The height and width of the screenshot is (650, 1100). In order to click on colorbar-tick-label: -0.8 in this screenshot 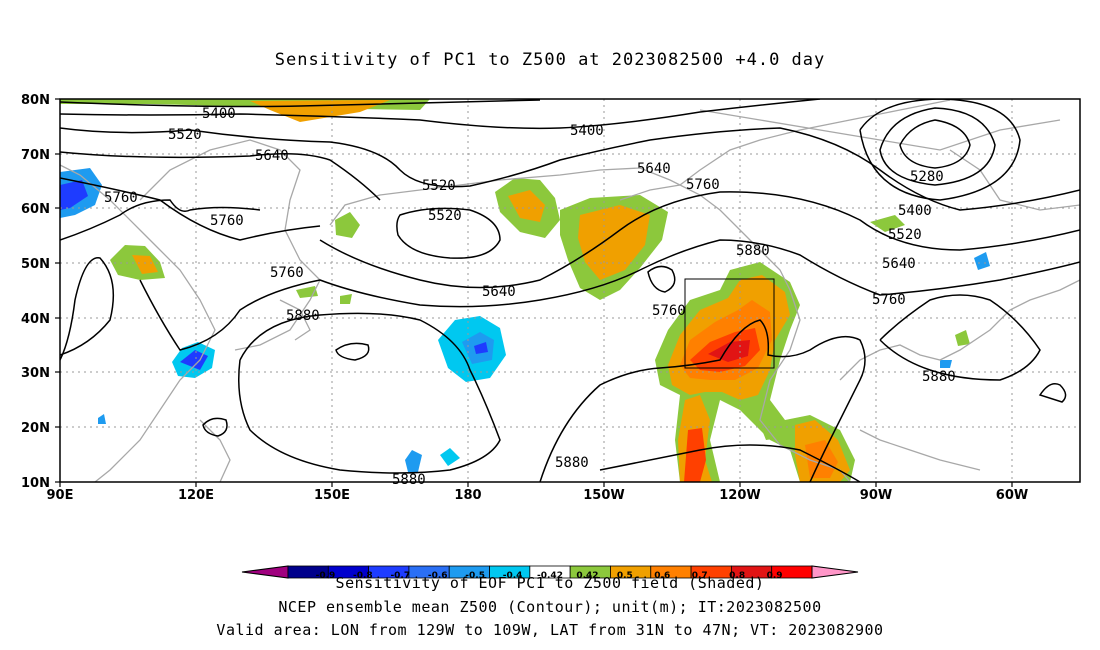, I will do `click(363, 576)`.